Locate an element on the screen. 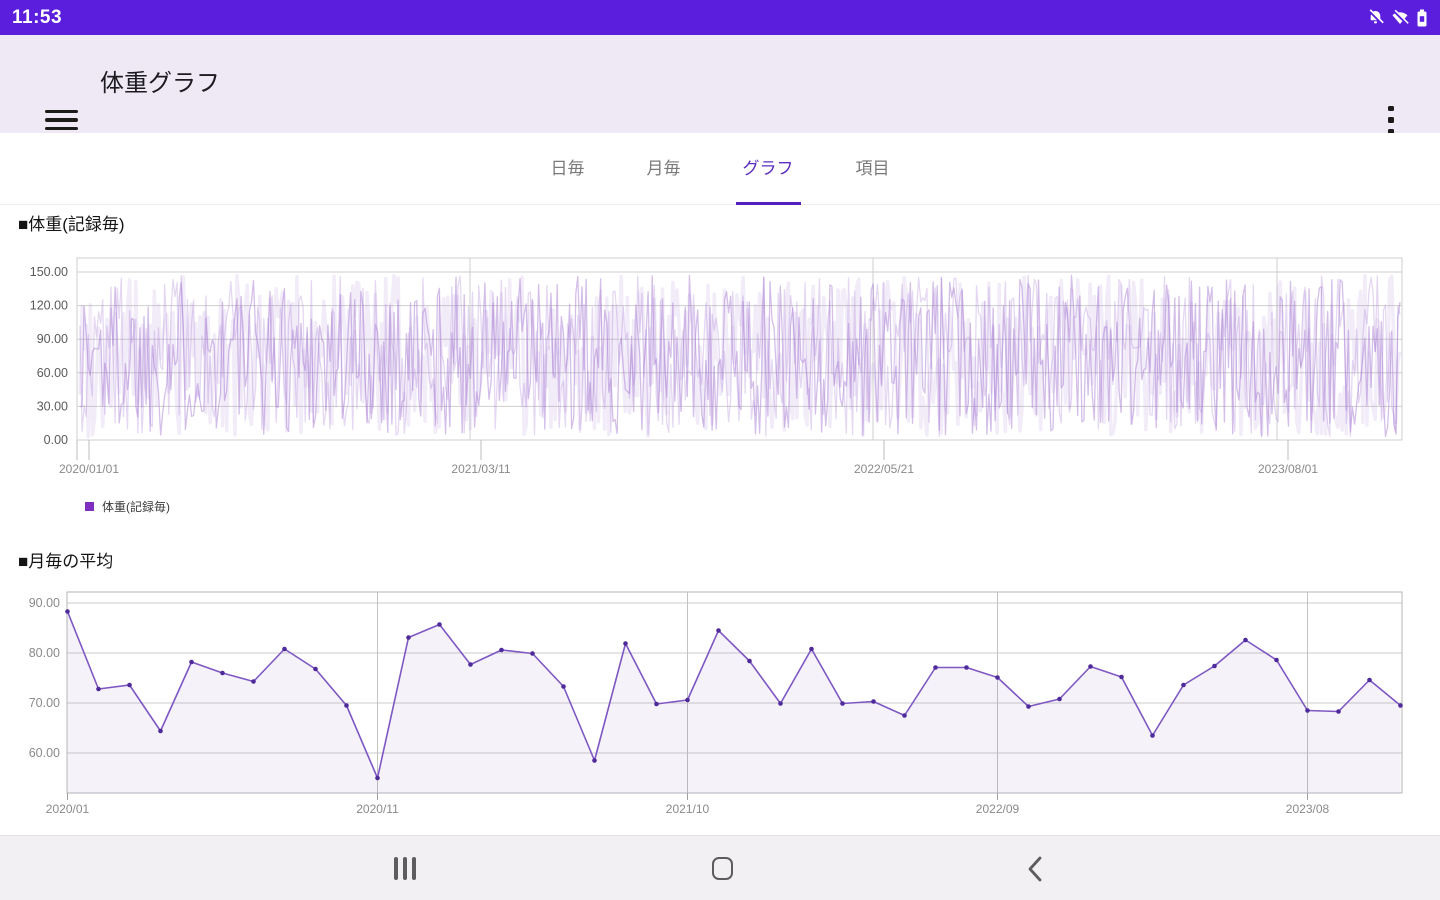  back-button is located at coordinates (1035, 868).